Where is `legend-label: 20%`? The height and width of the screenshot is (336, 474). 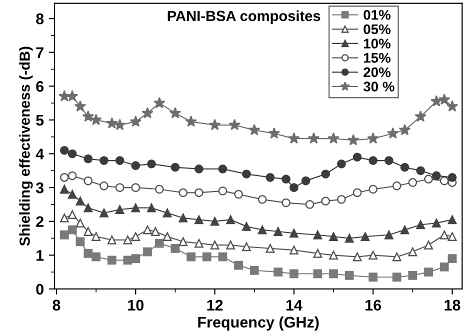 legend-label: 20% is located at coordinates (377, 72).